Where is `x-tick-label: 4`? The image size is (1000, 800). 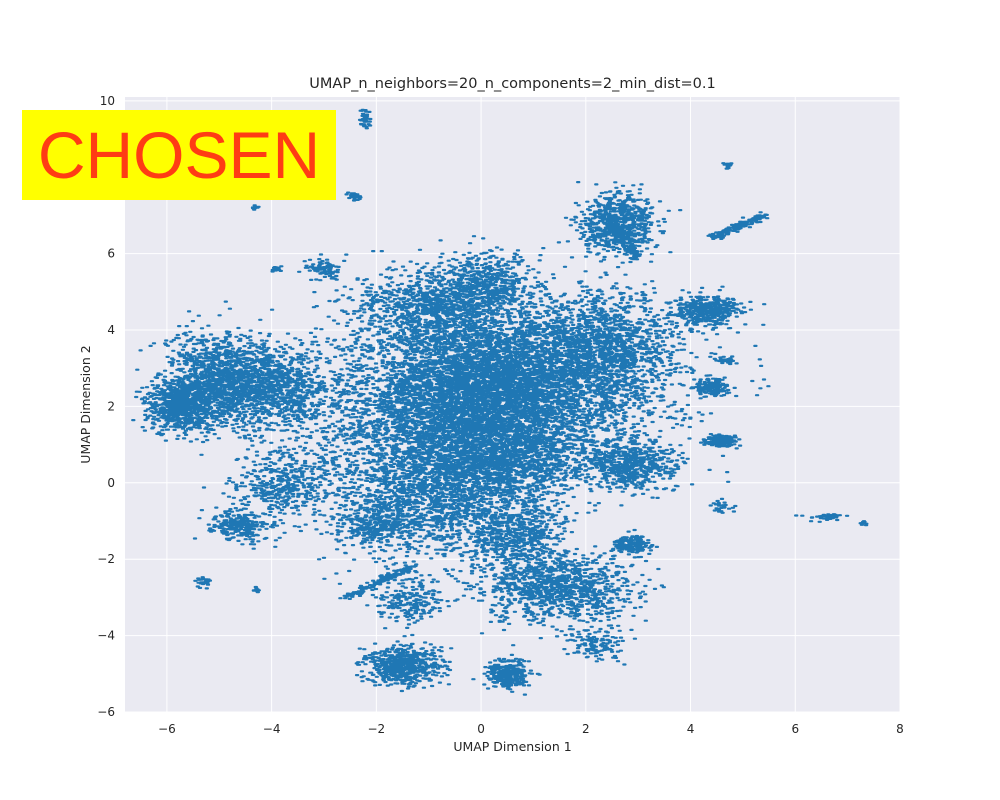
x-tick-label: 4 is located at coordinates (691, 729).